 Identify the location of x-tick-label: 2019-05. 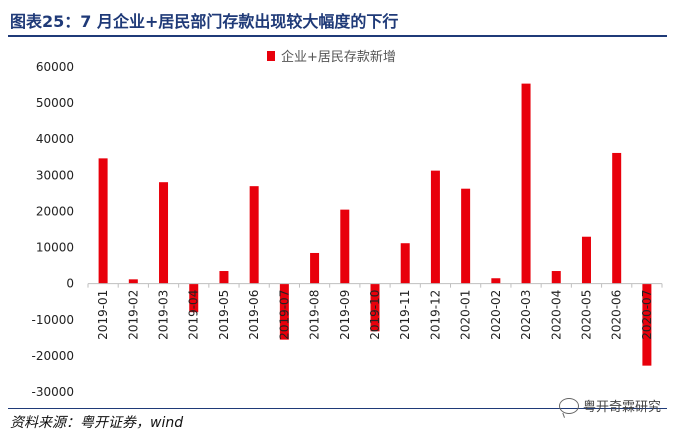
(224, 315).